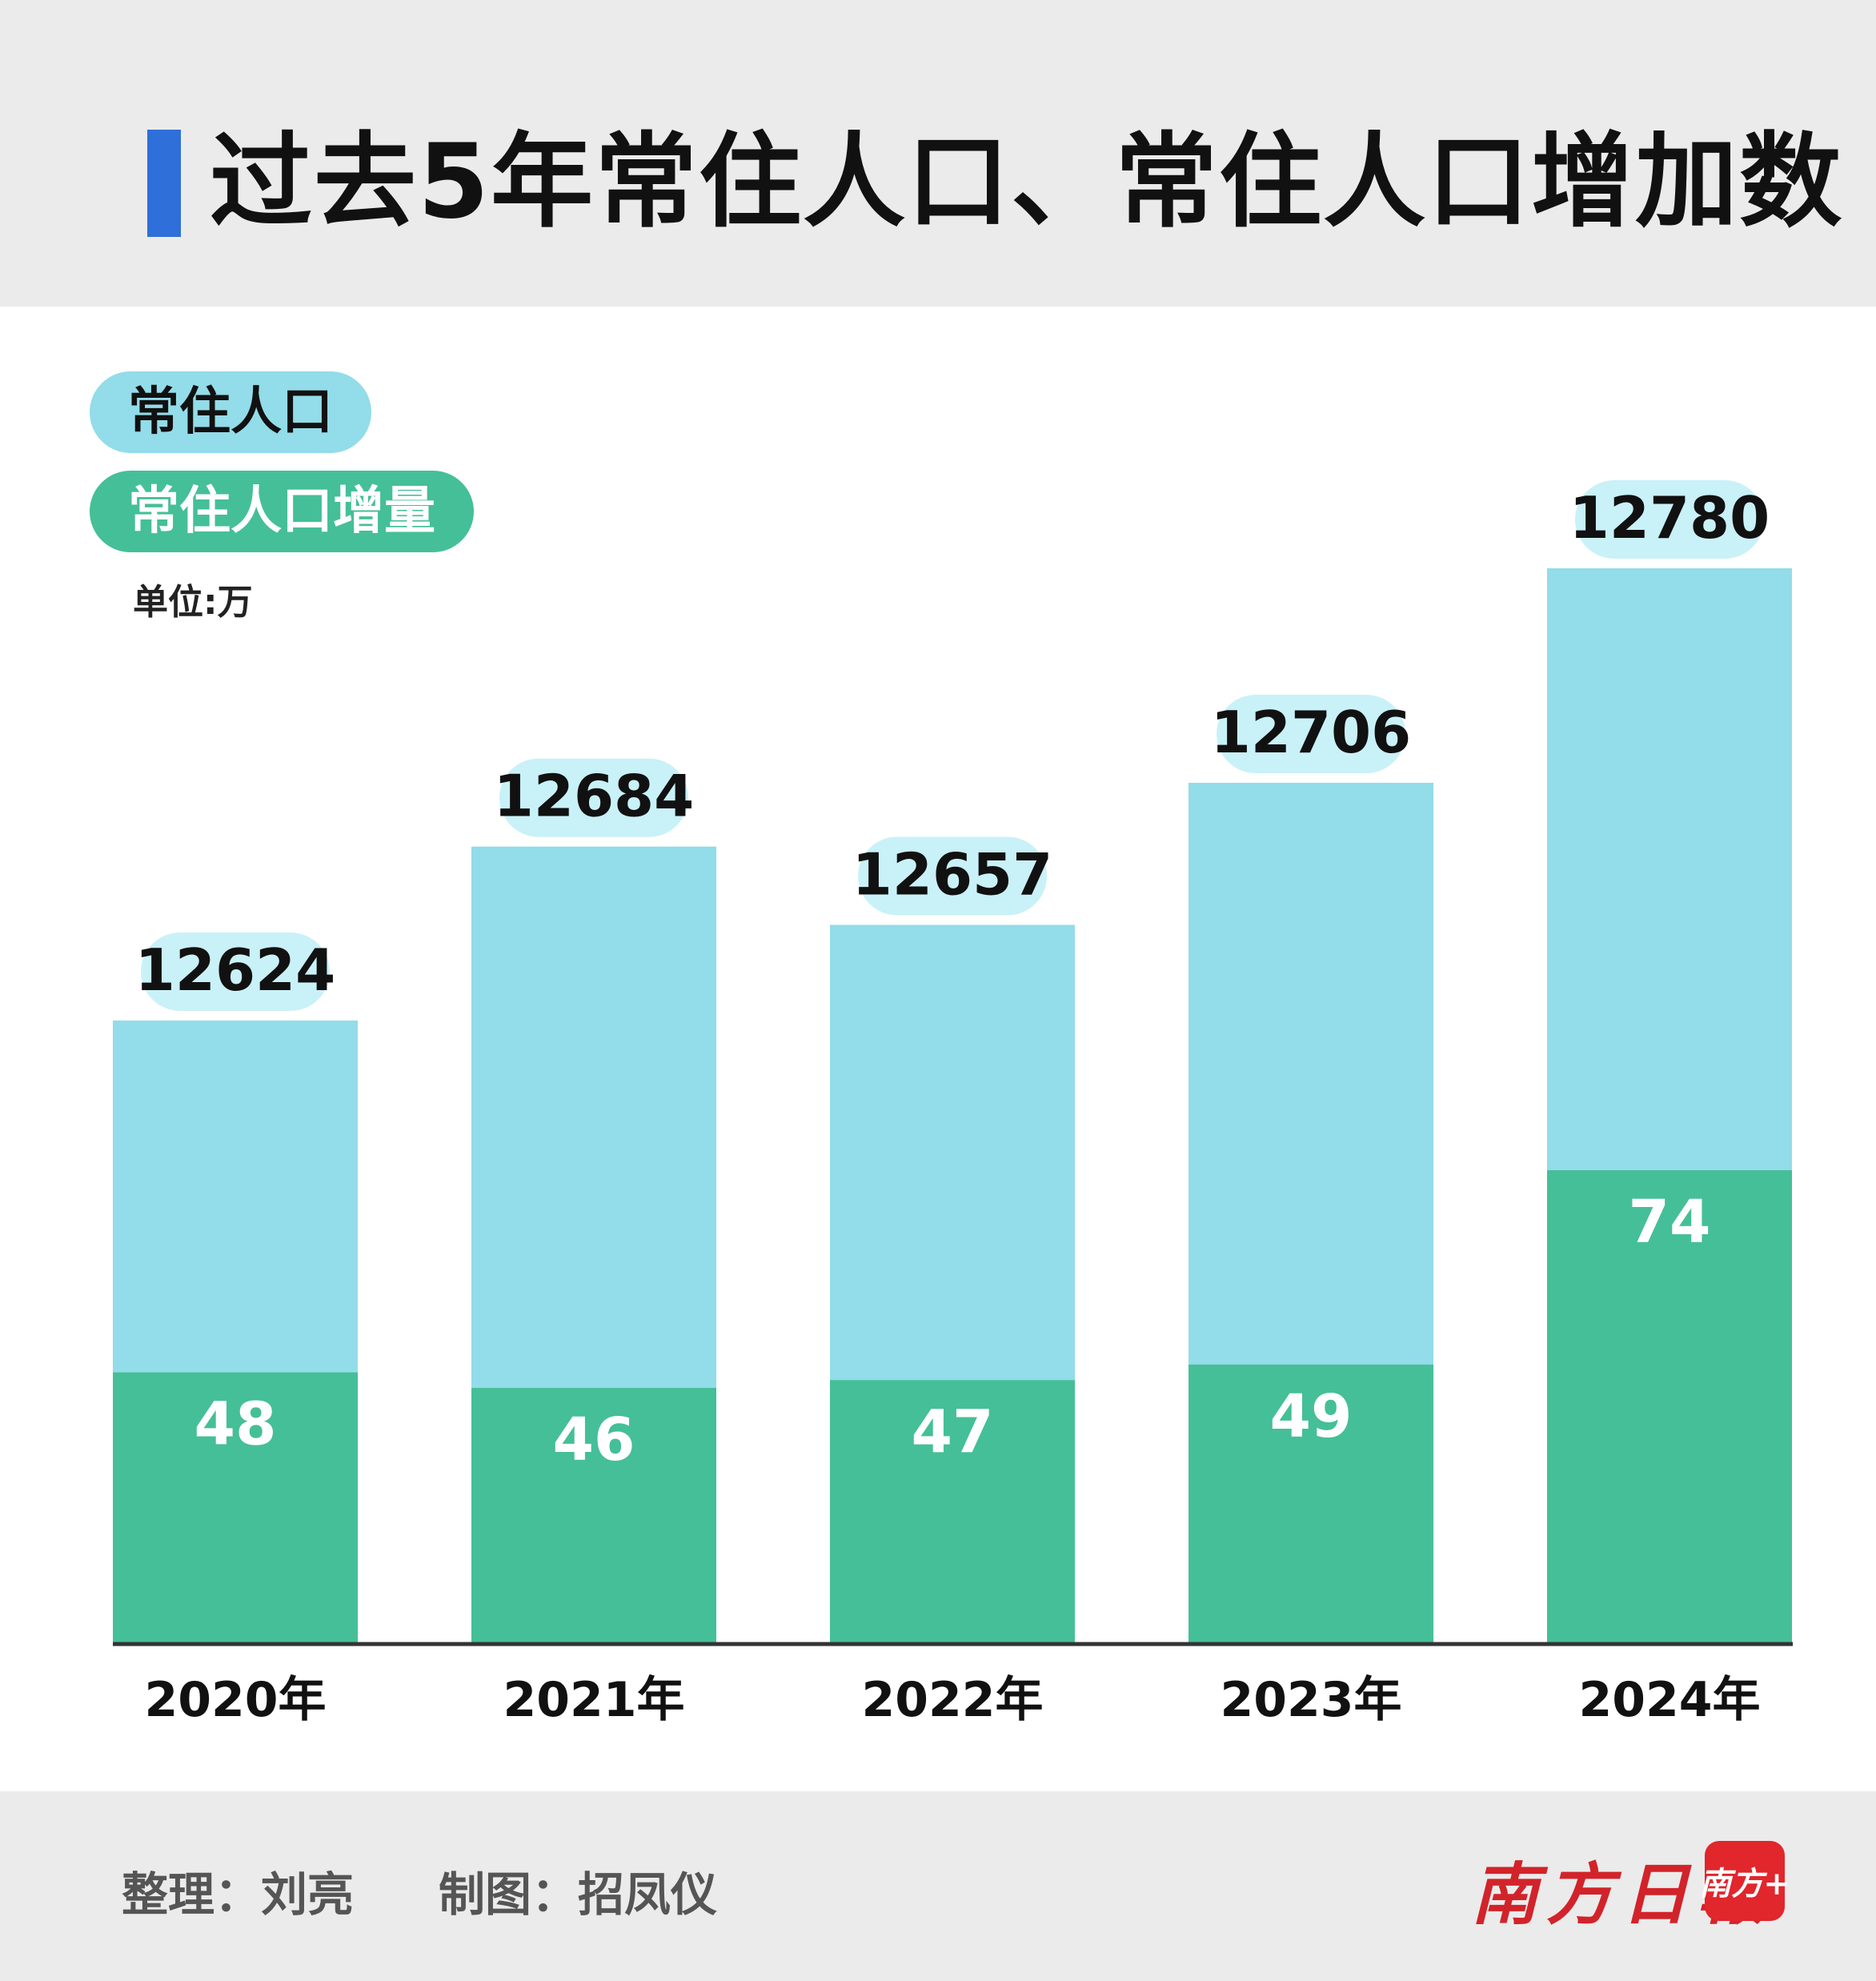 The width and height of the screenshot is (1876, 1981). Describe the element at coordinates (1311, 1700) in the screenshot. I see `x-tick-label: 2023年` at that location.